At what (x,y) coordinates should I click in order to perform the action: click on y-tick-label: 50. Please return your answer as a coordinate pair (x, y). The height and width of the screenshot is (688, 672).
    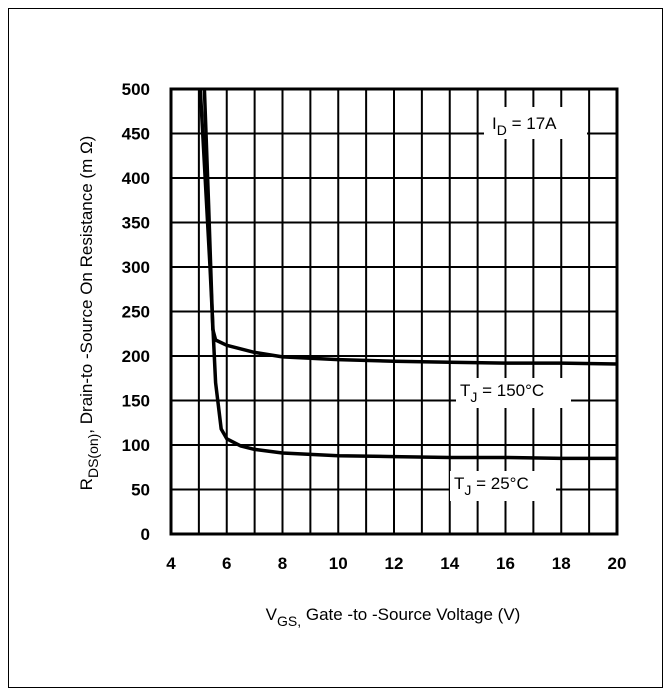
    Looking at the image, I should click on (140, 490).